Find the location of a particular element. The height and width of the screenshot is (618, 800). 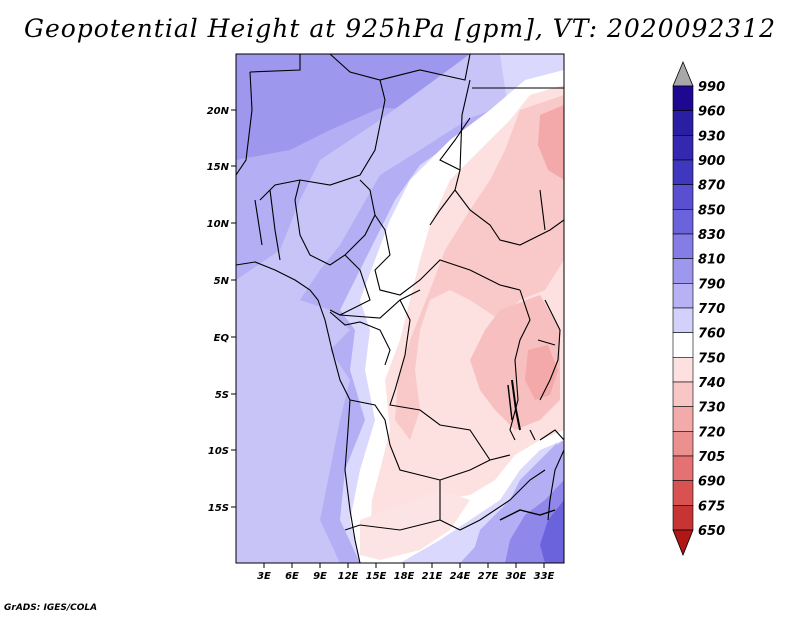

lon-tick-label: 27E is located at coordinates (488, 576).